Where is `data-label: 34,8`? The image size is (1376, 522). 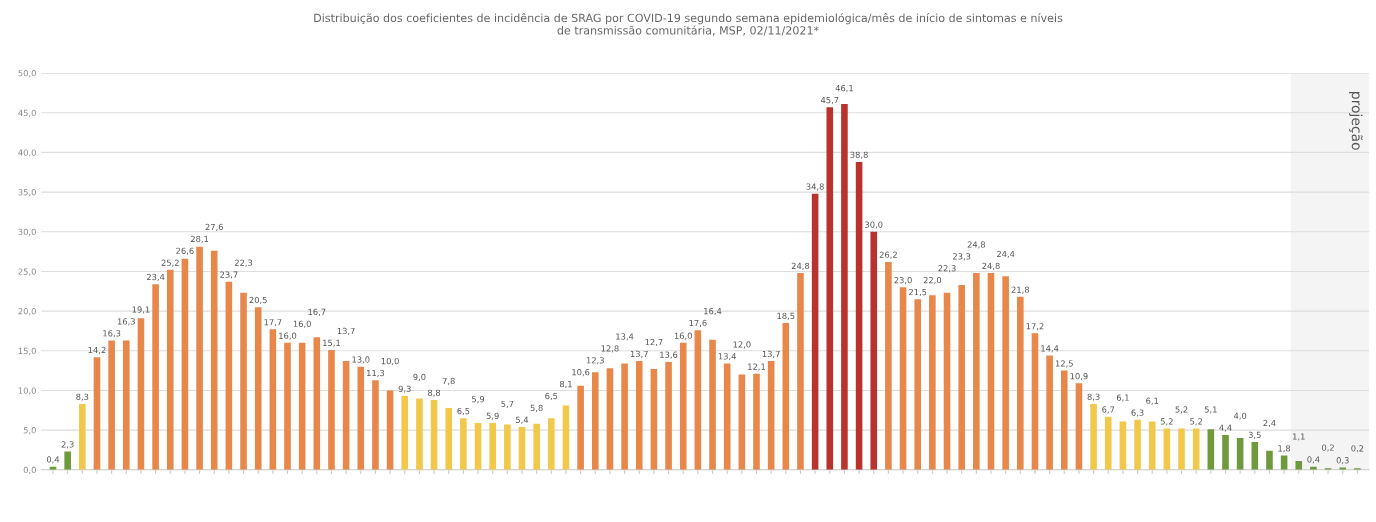
data-label: 34,8 is located at coordinates (815, 187).